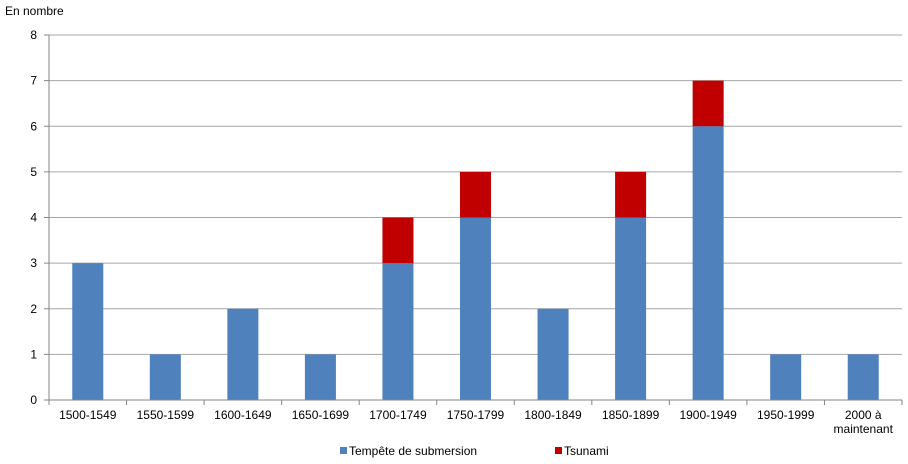  What do you see at coordinates (321, 415) in the screenshot?
I see `x-tick-label: 1650-1699` at bounding box center [321, 415].